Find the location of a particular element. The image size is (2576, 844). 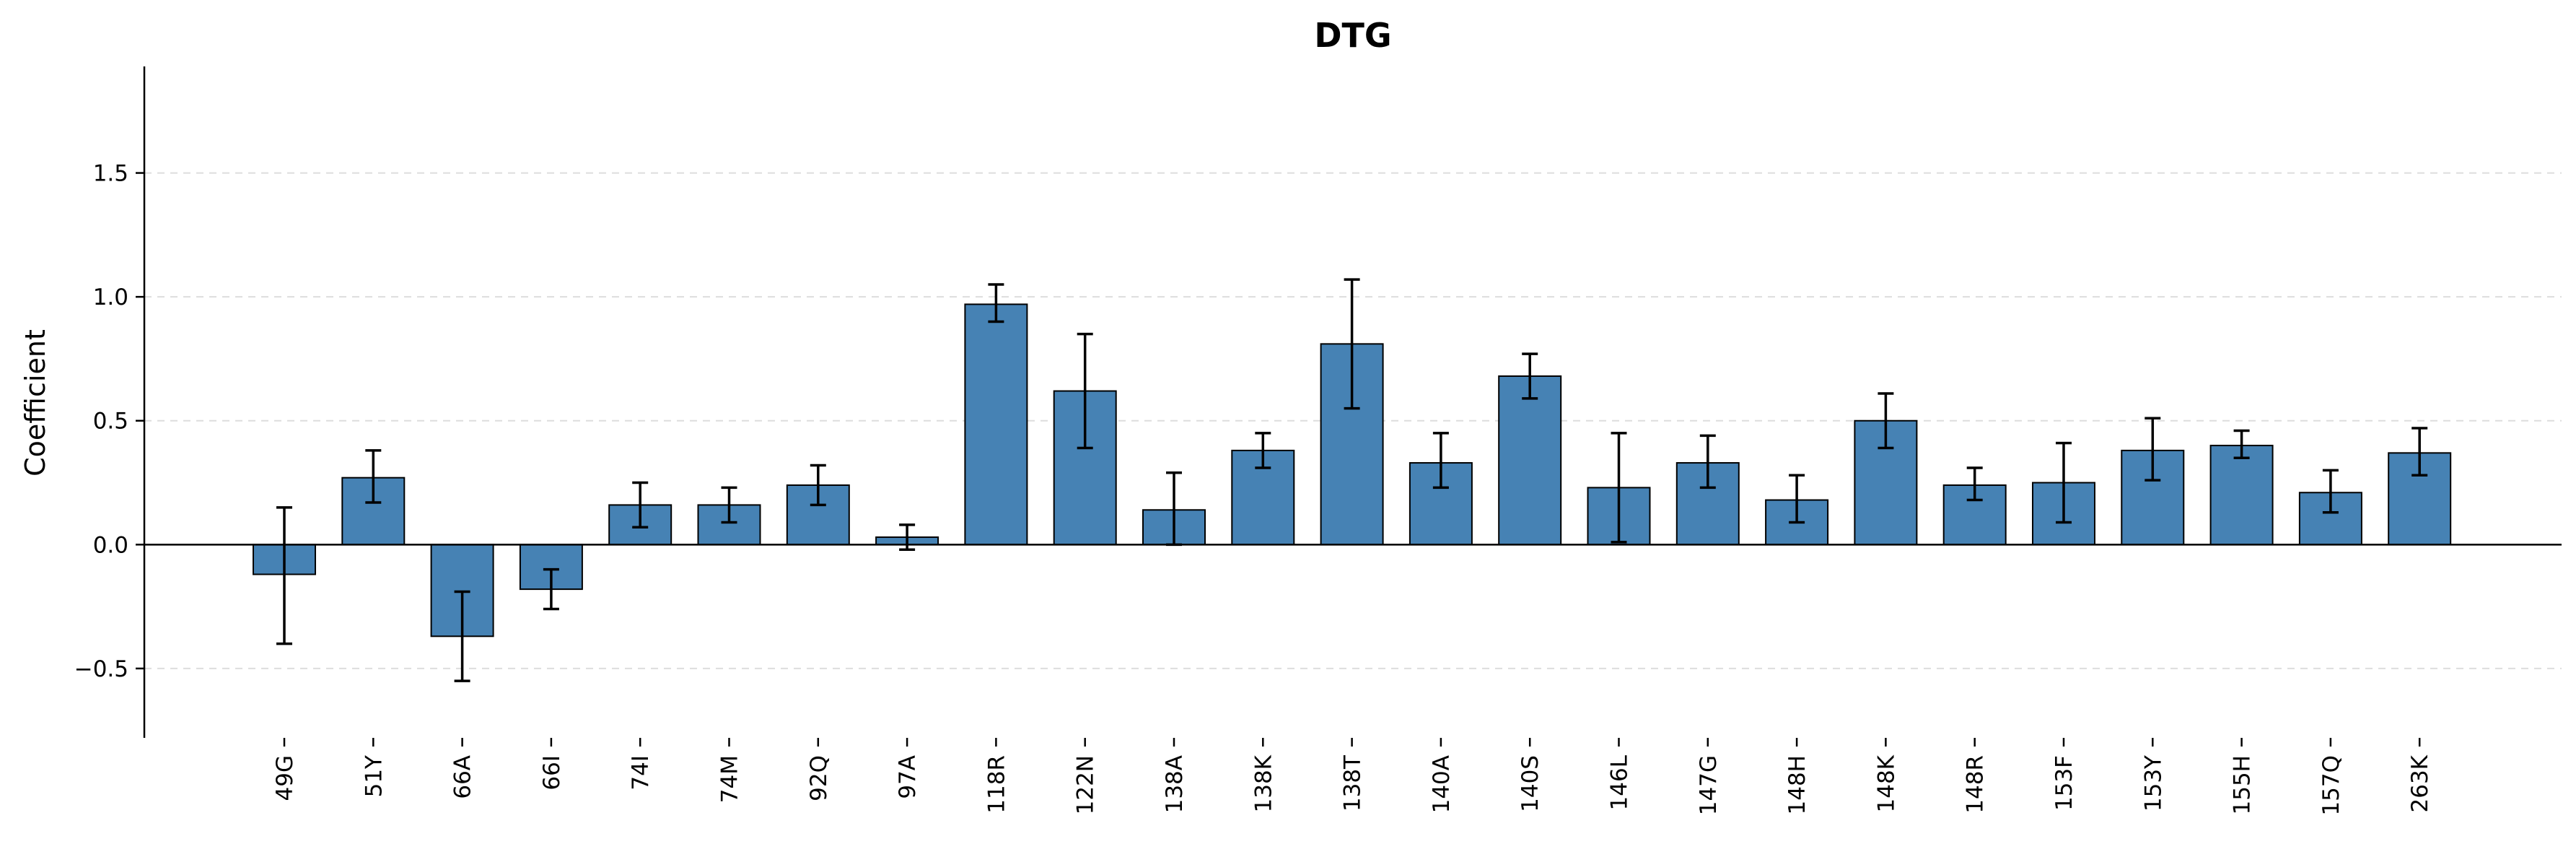

x-tick-label: 122N is located at coordinates (1086, 784).